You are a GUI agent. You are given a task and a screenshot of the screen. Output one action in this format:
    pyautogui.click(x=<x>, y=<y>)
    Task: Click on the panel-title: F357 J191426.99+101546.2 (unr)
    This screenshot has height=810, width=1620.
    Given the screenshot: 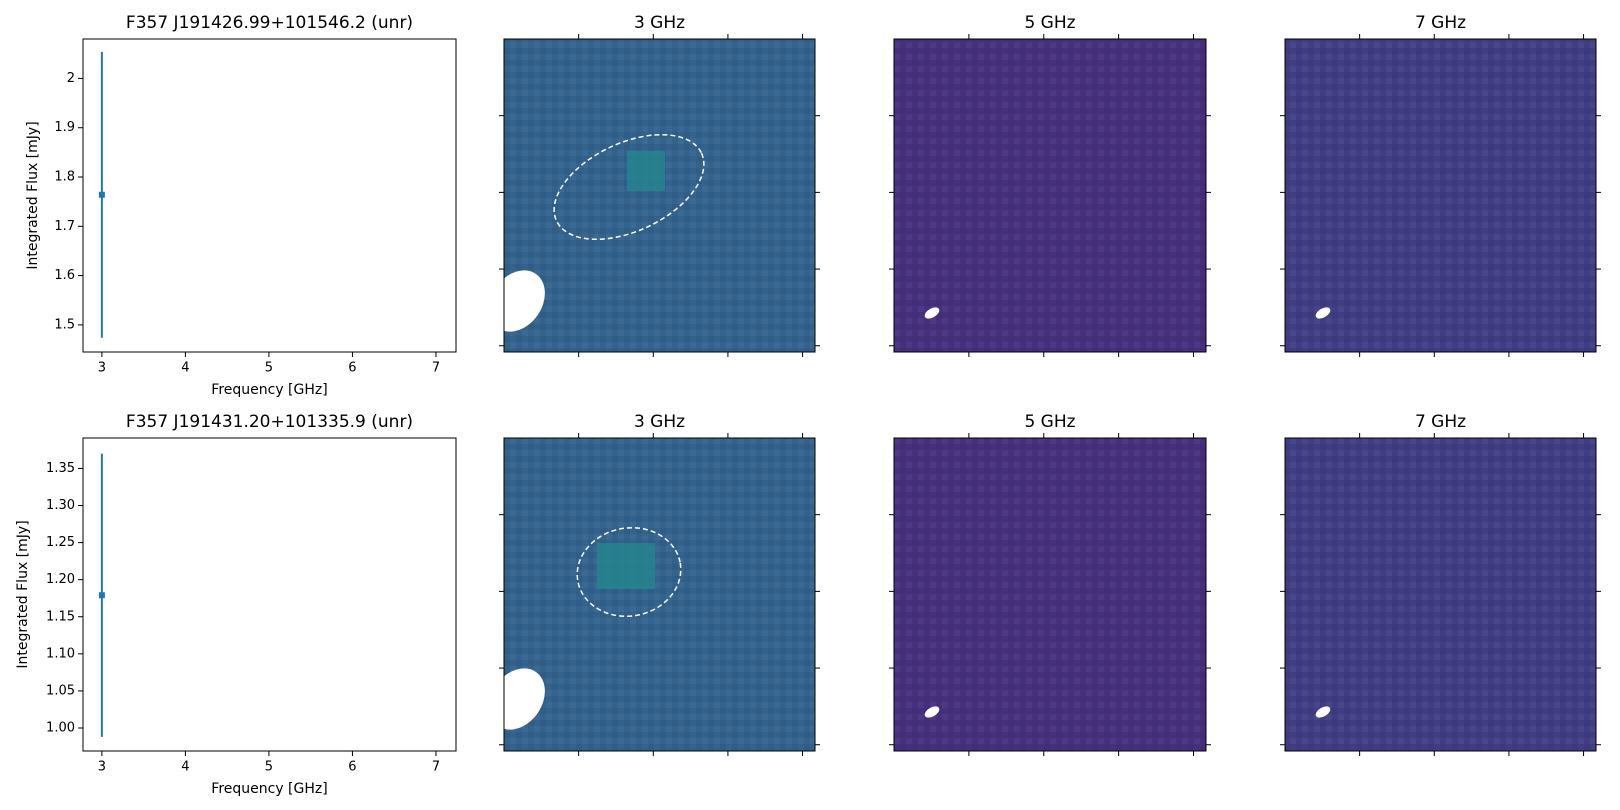 What is the action you would take?
    pyautogui.click(x=269, y=23)
    